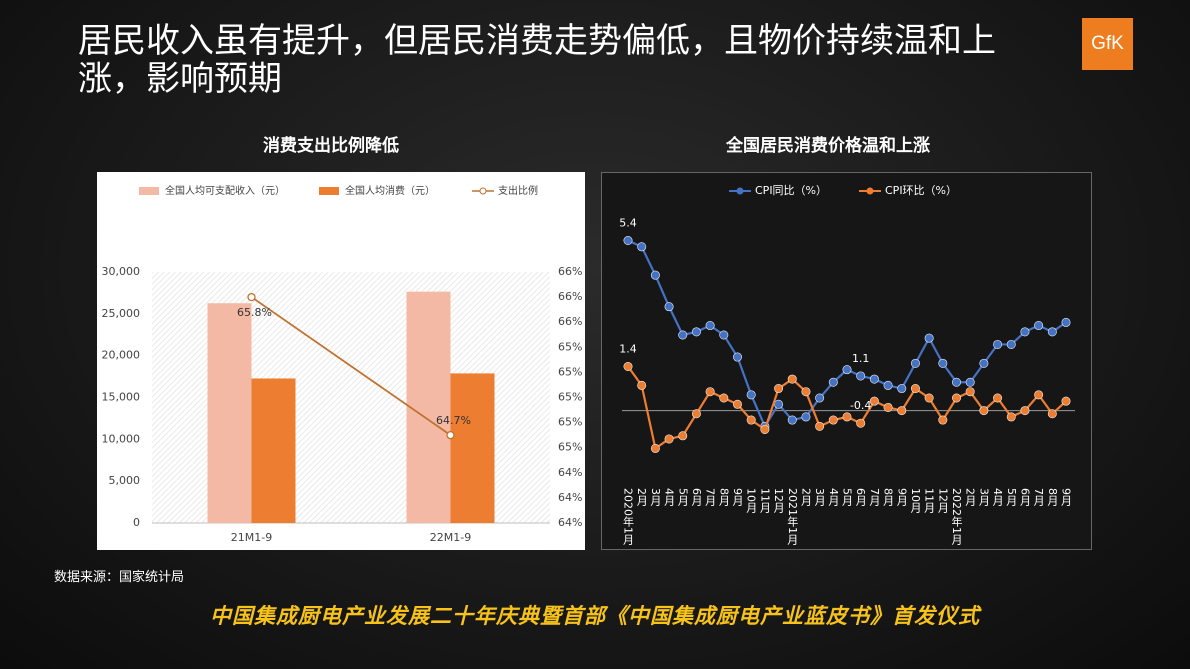 The height and width of the screenshot is (669, 1190). What do you see at coordinates (827, 145) in the screenshot?
I see `chart-title: 全国居民消费价格温和上涨` at bounding box center [827, 145].